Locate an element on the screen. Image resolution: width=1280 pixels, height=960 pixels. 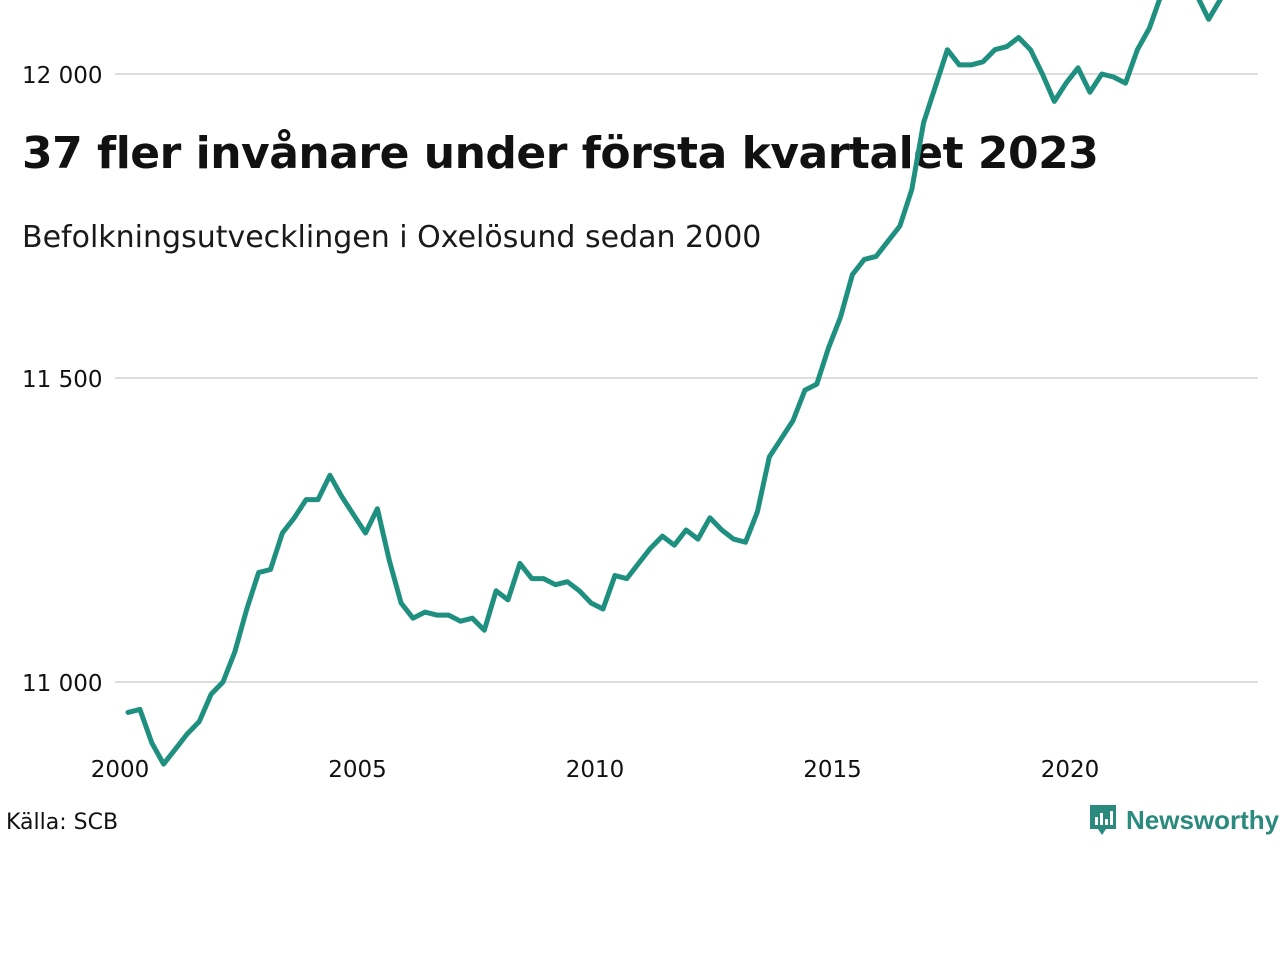
y-axis-labels: 11 000 11 500 12 000 is located at coordinates (62, 380).